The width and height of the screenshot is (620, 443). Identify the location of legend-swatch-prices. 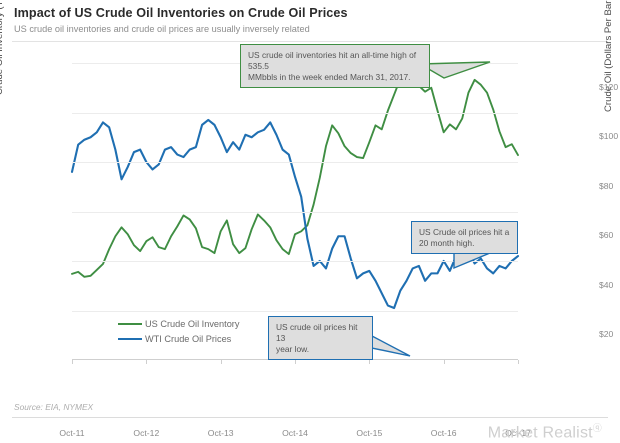
(130, 338).